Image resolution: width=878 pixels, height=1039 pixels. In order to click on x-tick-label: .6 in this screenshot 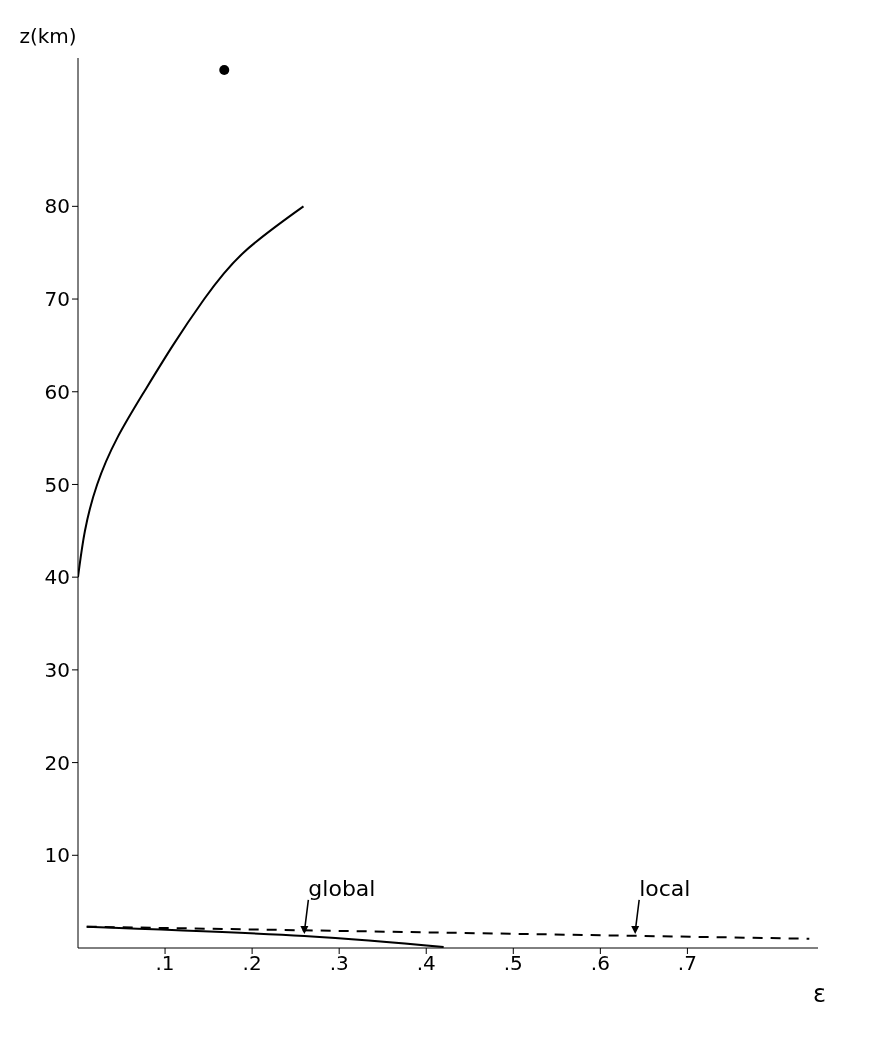, I will do `click(600, 963)`.